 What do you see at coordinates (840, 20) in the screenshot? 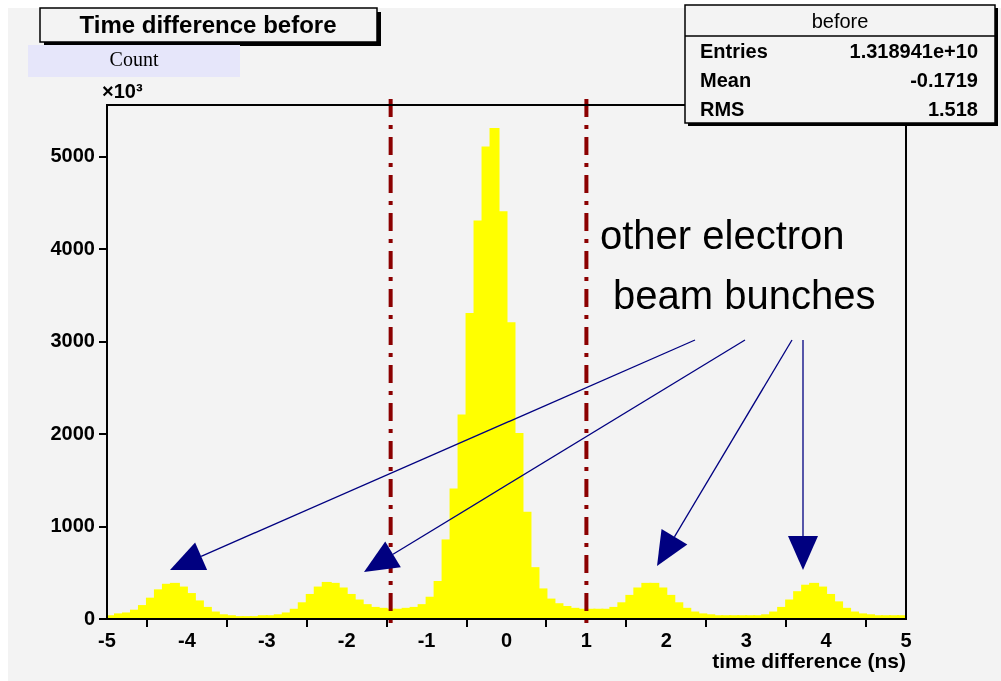
I see `text: before` at bounding box center [840, 20].